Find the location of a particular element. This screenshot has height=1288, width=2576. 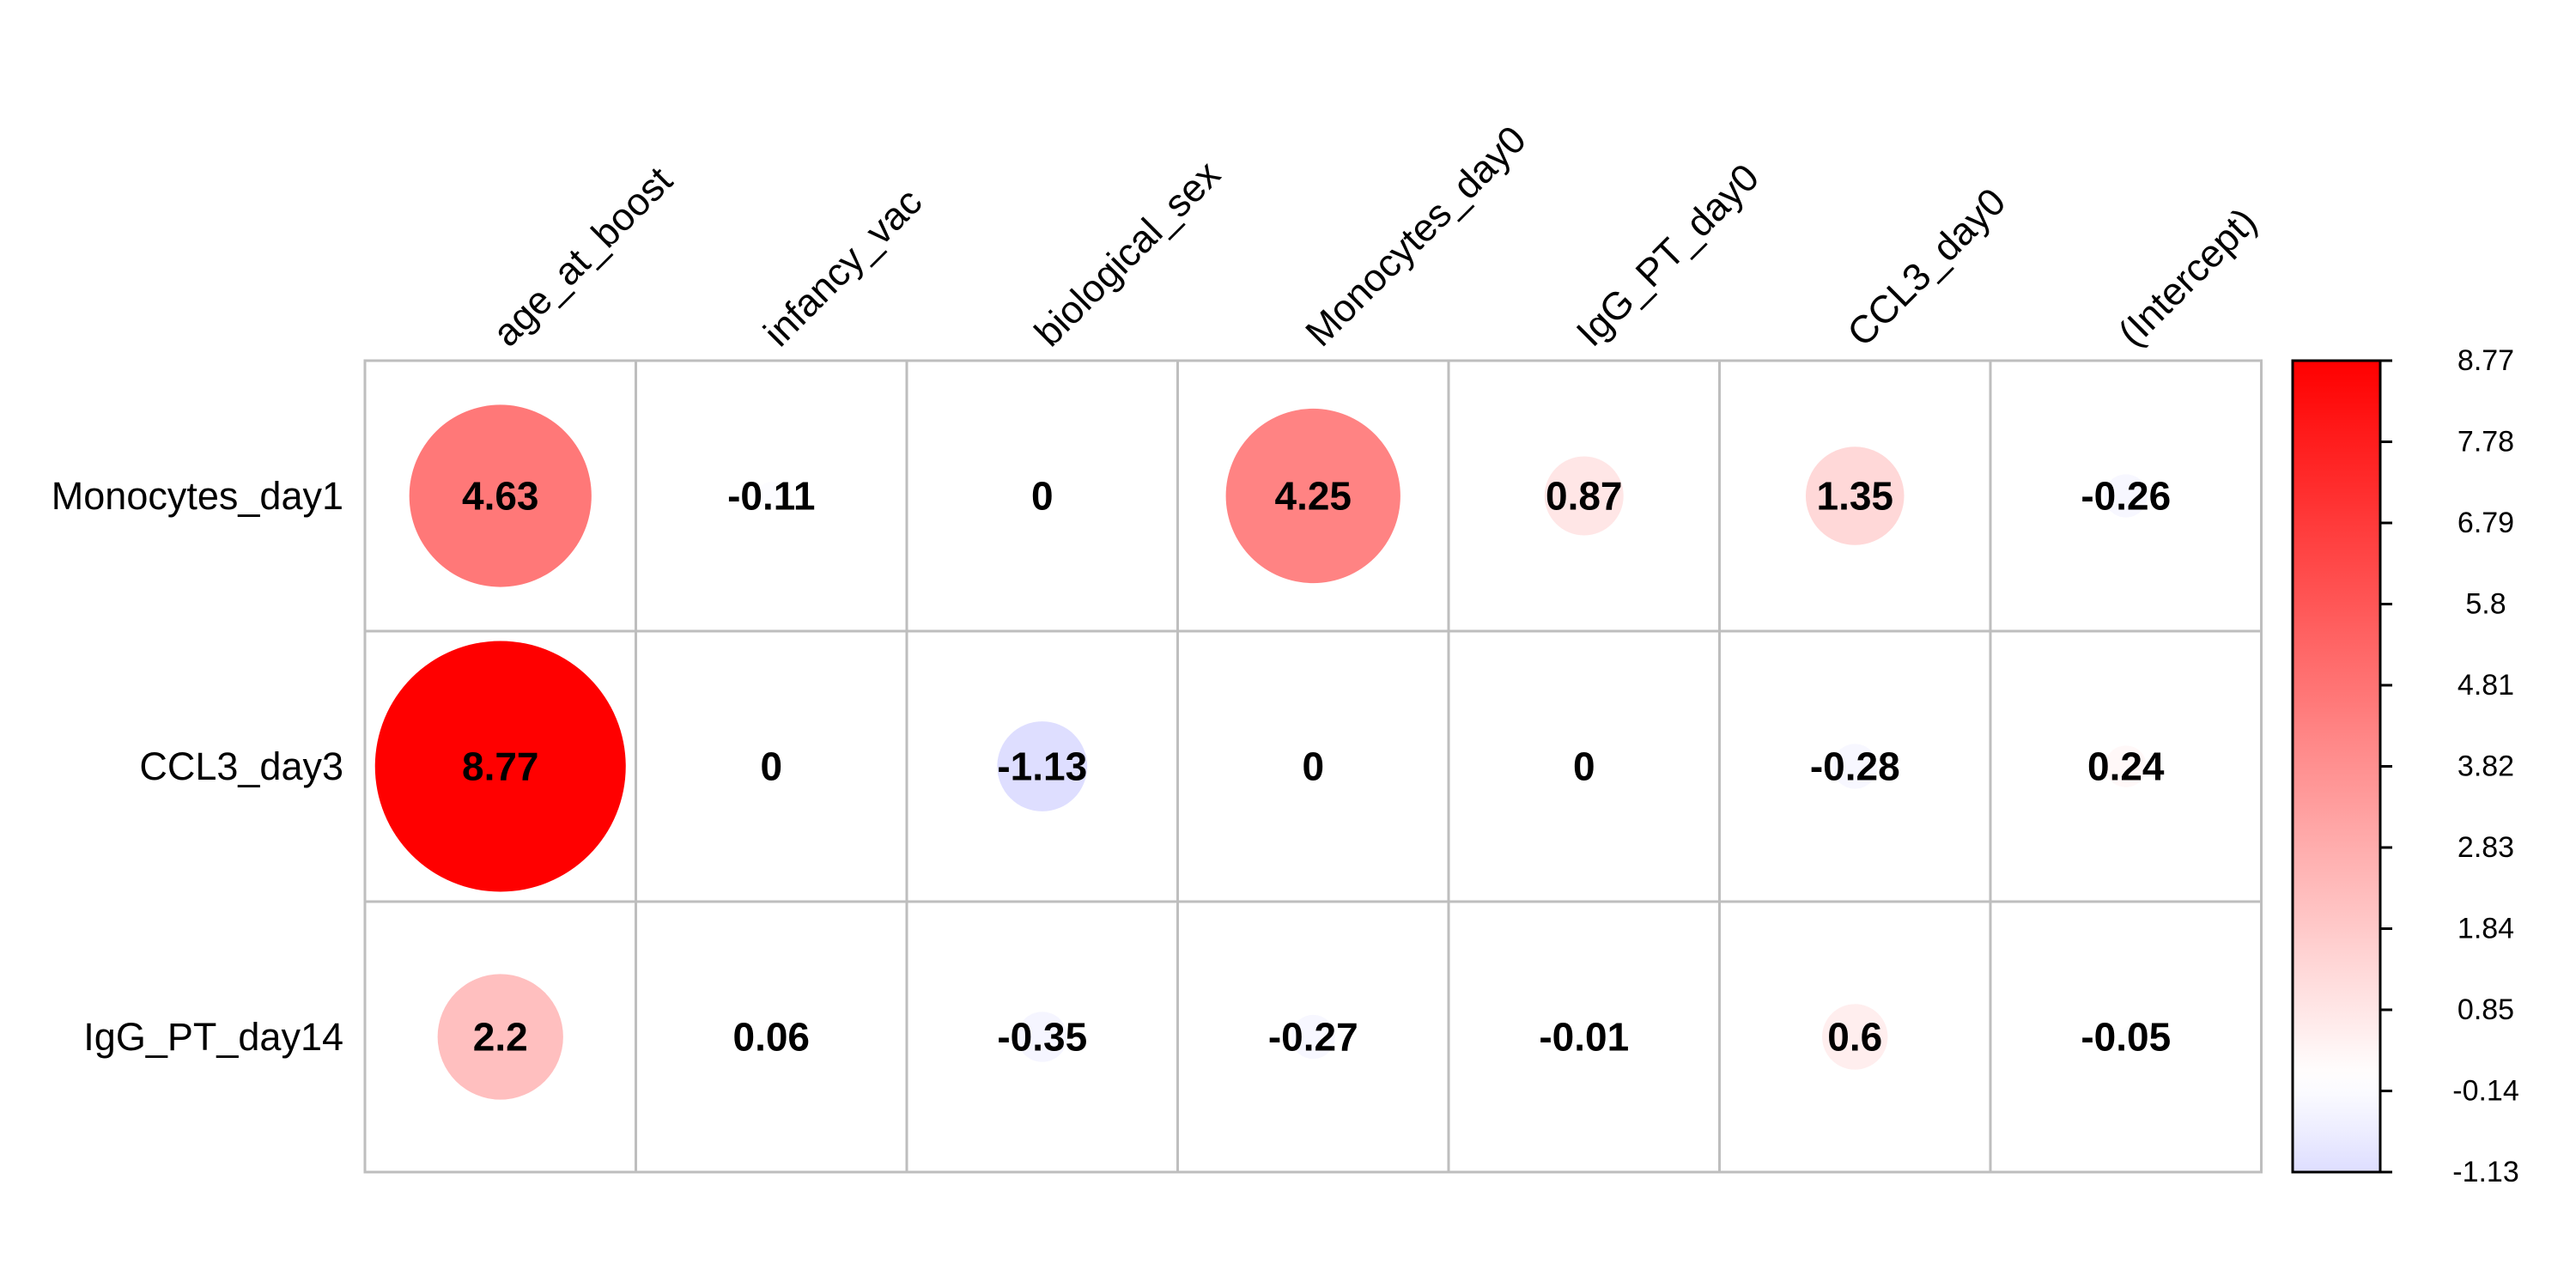

column-label-CCL3_day0: CCL3_day0 is located at coordinates (1926, 267).